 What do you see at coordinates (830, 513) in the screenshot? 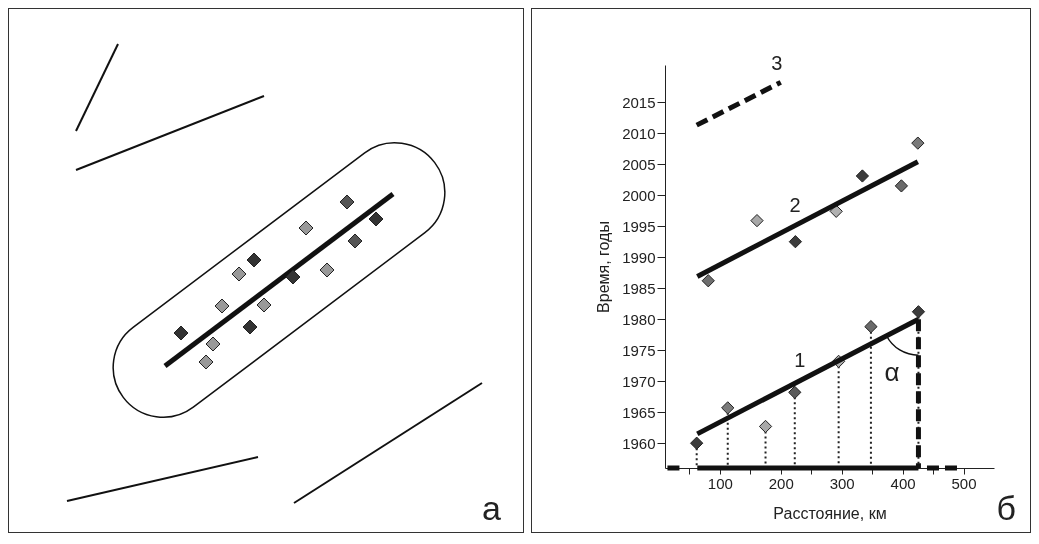
I see `x-axis-title: Расстояние, км` at bounding box center [830, 513].